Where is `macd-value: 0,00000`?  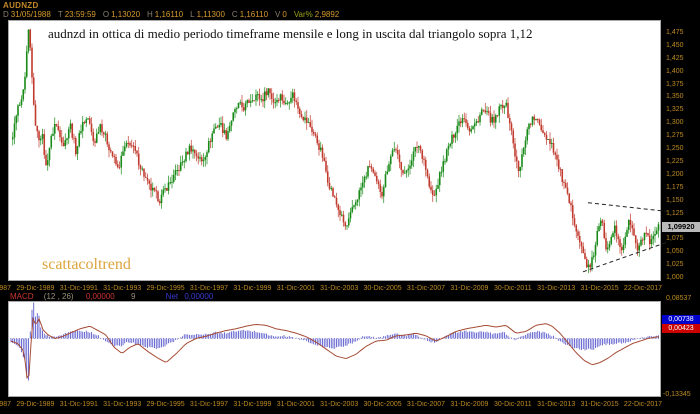
macd-value: 0,00000 is located at coordinates (100, 296).